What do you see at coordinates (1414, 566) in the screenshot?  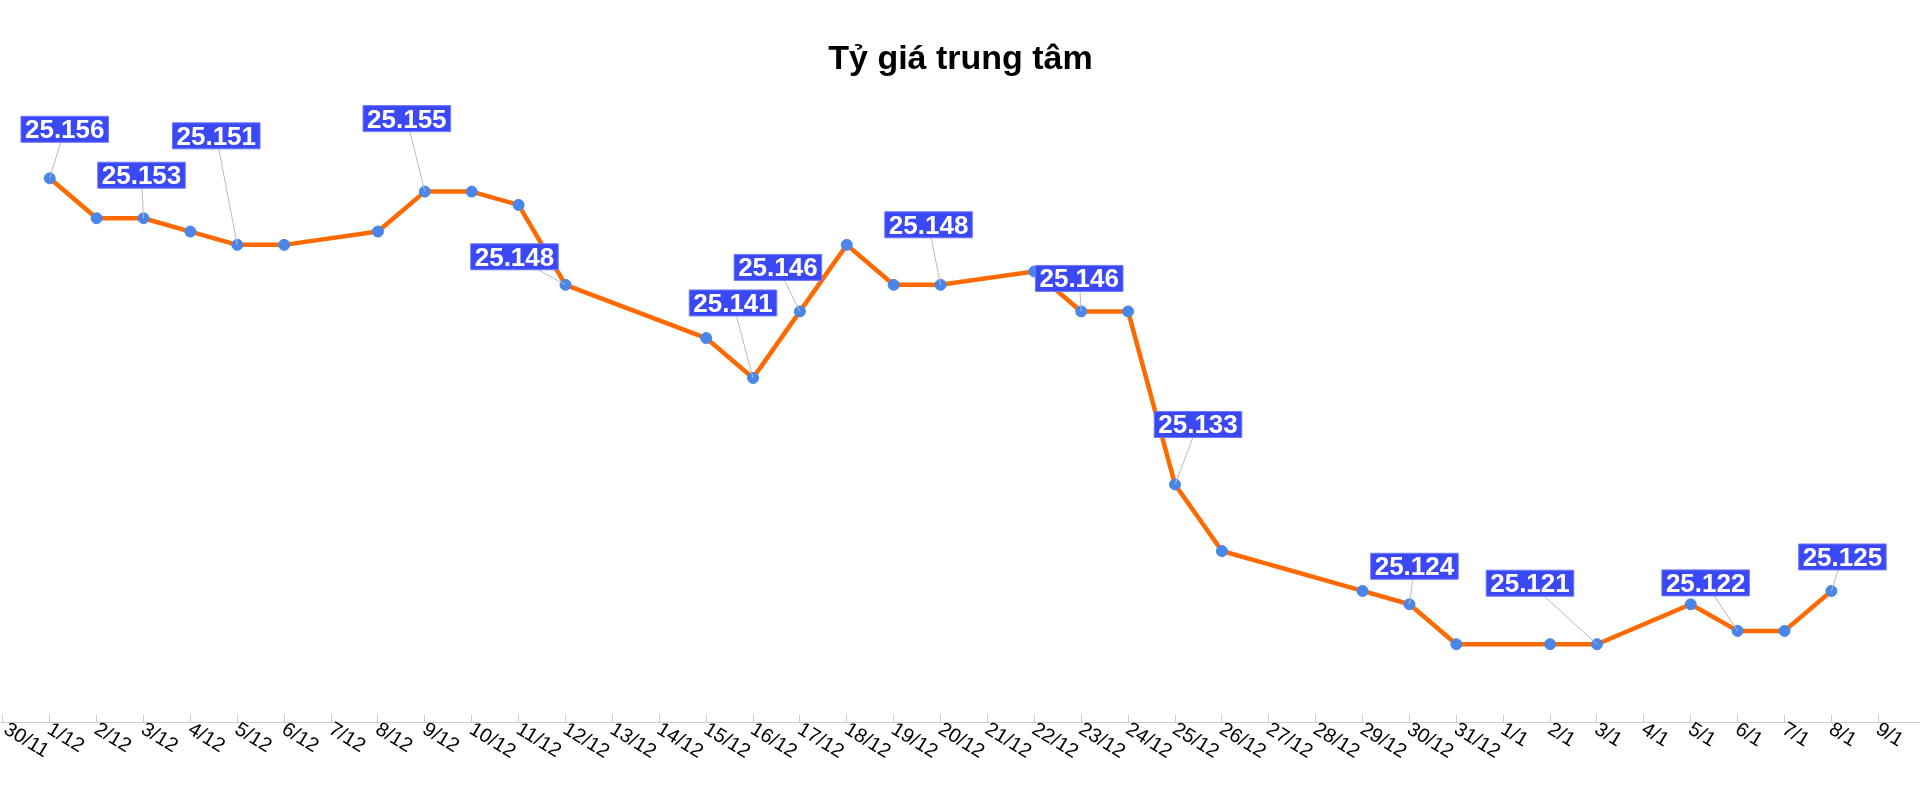 I see `data-label: 25.124` at bounding box center [1414, 566].